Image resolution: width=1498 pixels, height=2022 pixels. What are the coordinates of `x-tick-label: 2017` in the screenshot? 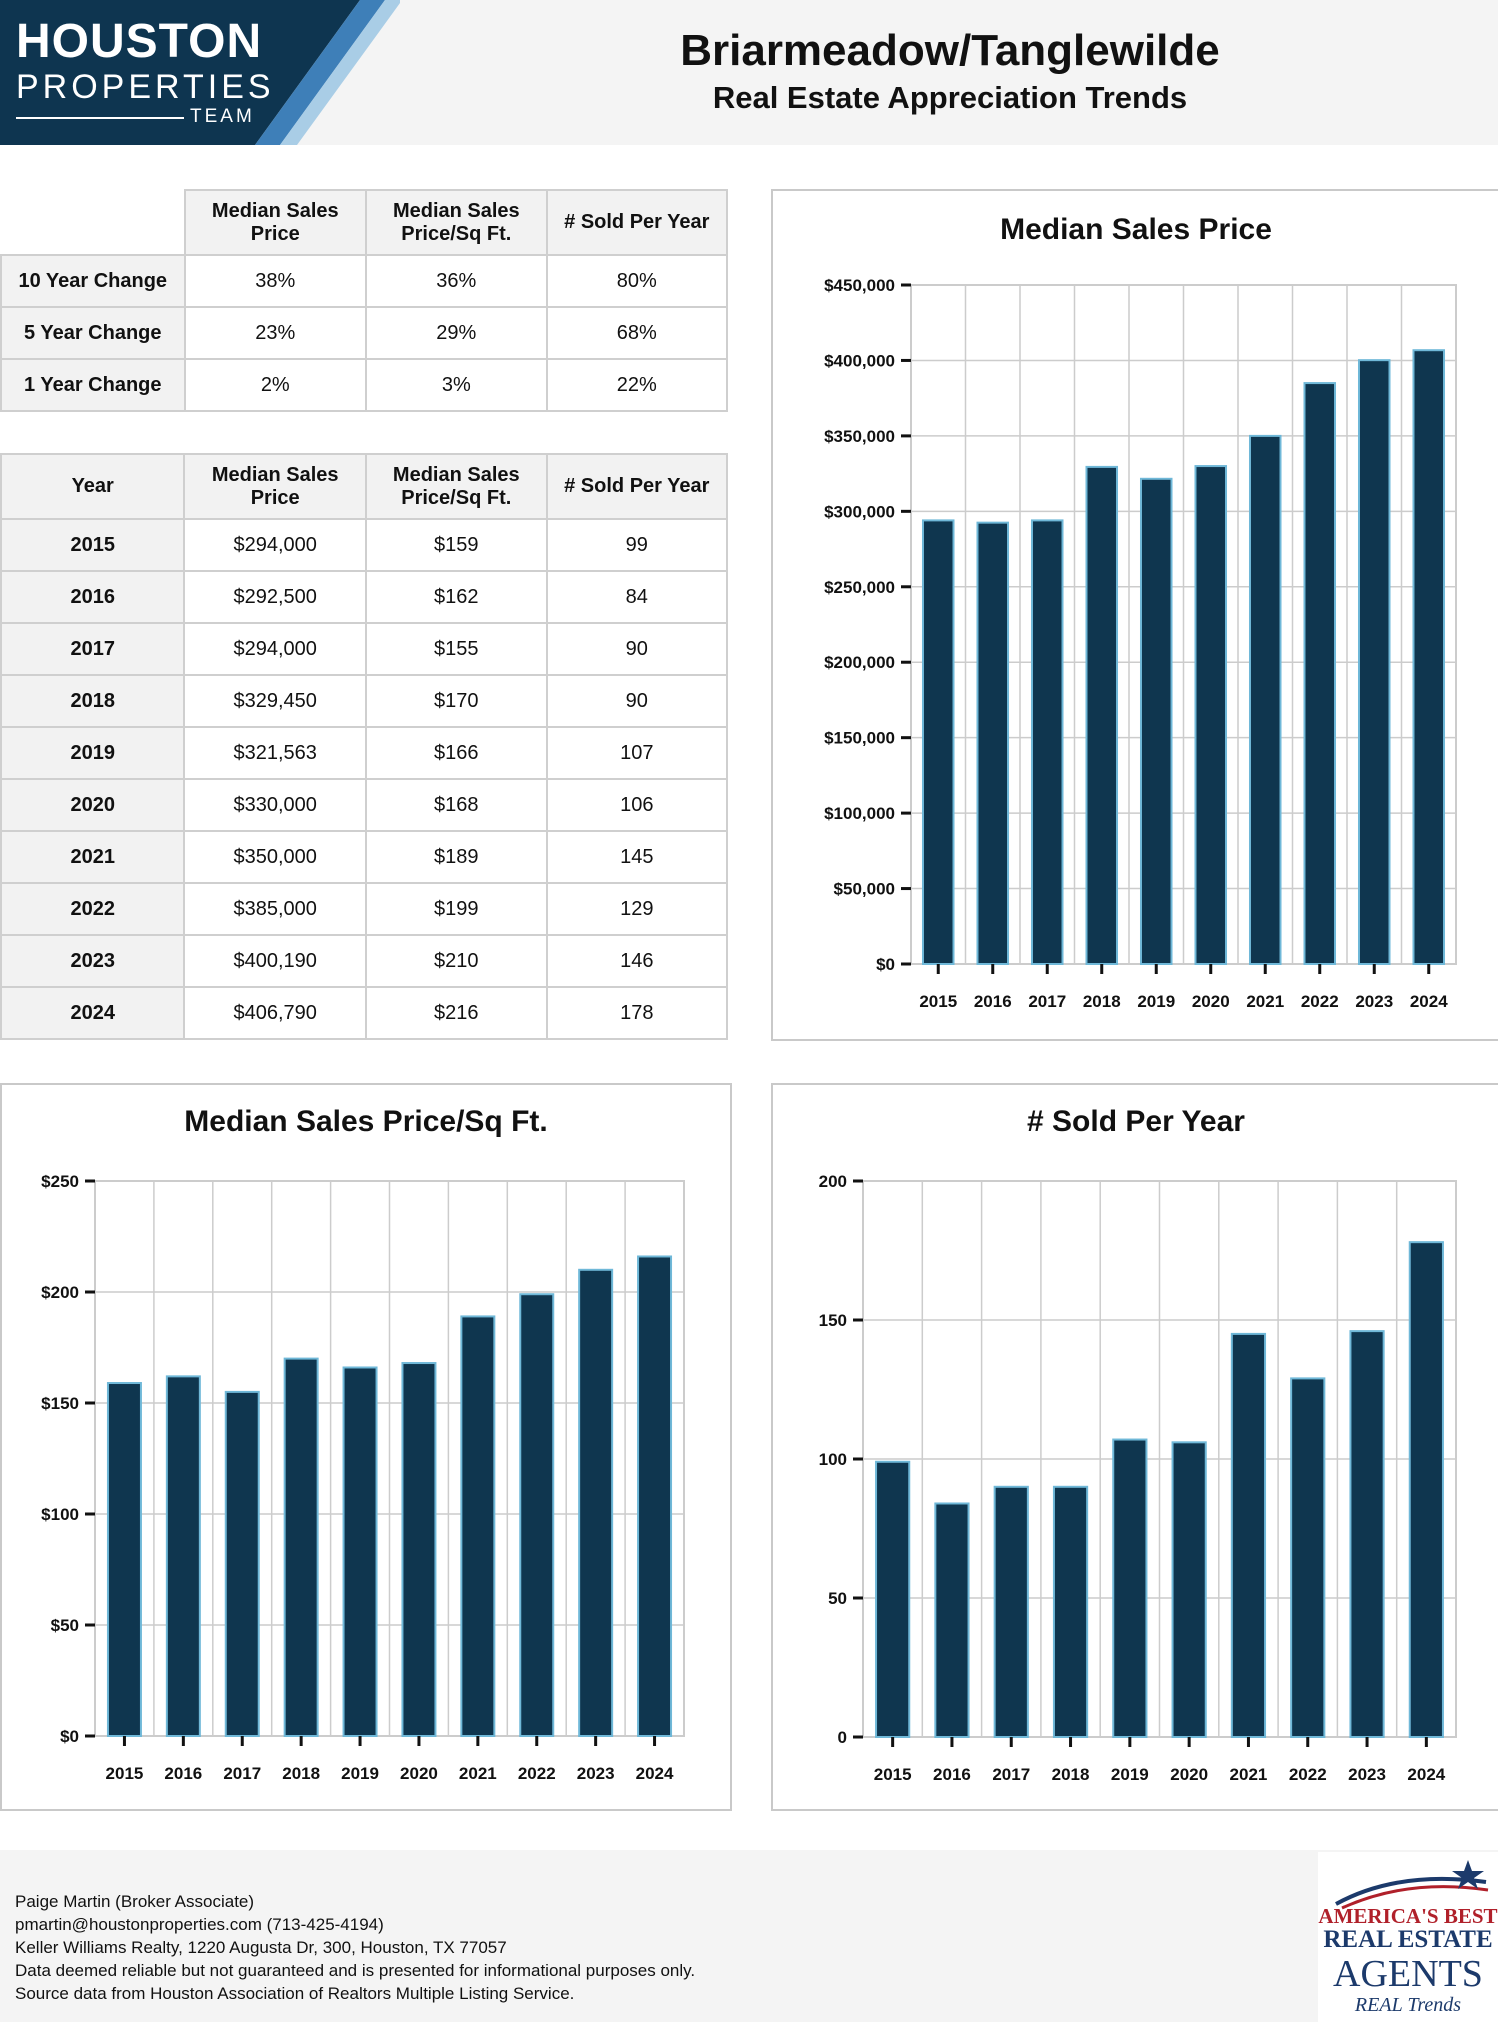 It's located at (1047, 1001).